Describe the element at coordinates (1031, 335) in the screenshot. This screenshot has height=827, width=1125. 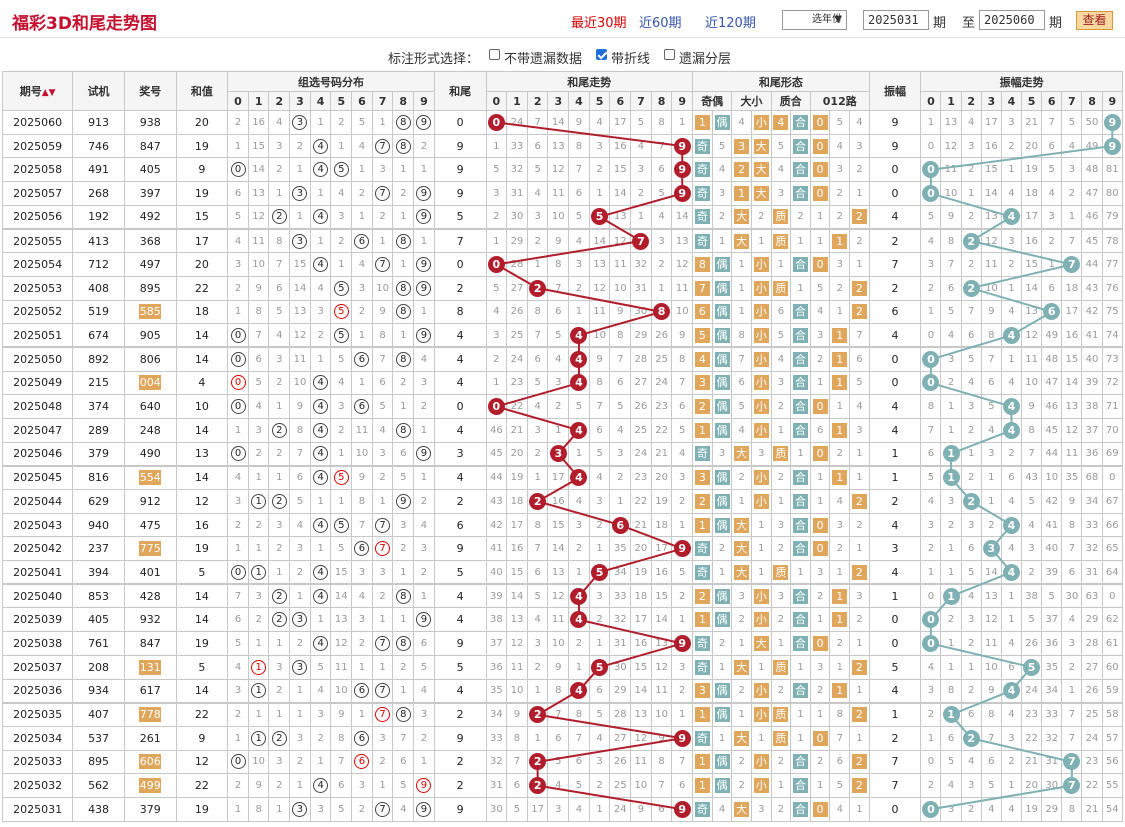
I see `amp-miss: 12` at that location.